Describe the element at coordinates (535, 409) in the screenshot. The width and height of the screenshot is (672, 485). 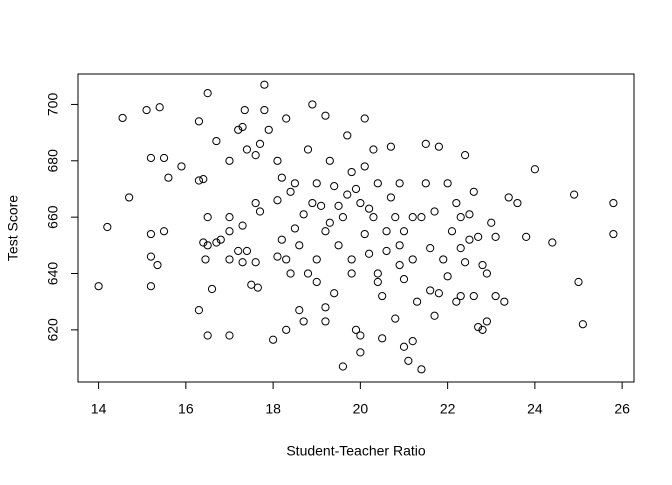
I see `x-tick-label: 24` at that location.